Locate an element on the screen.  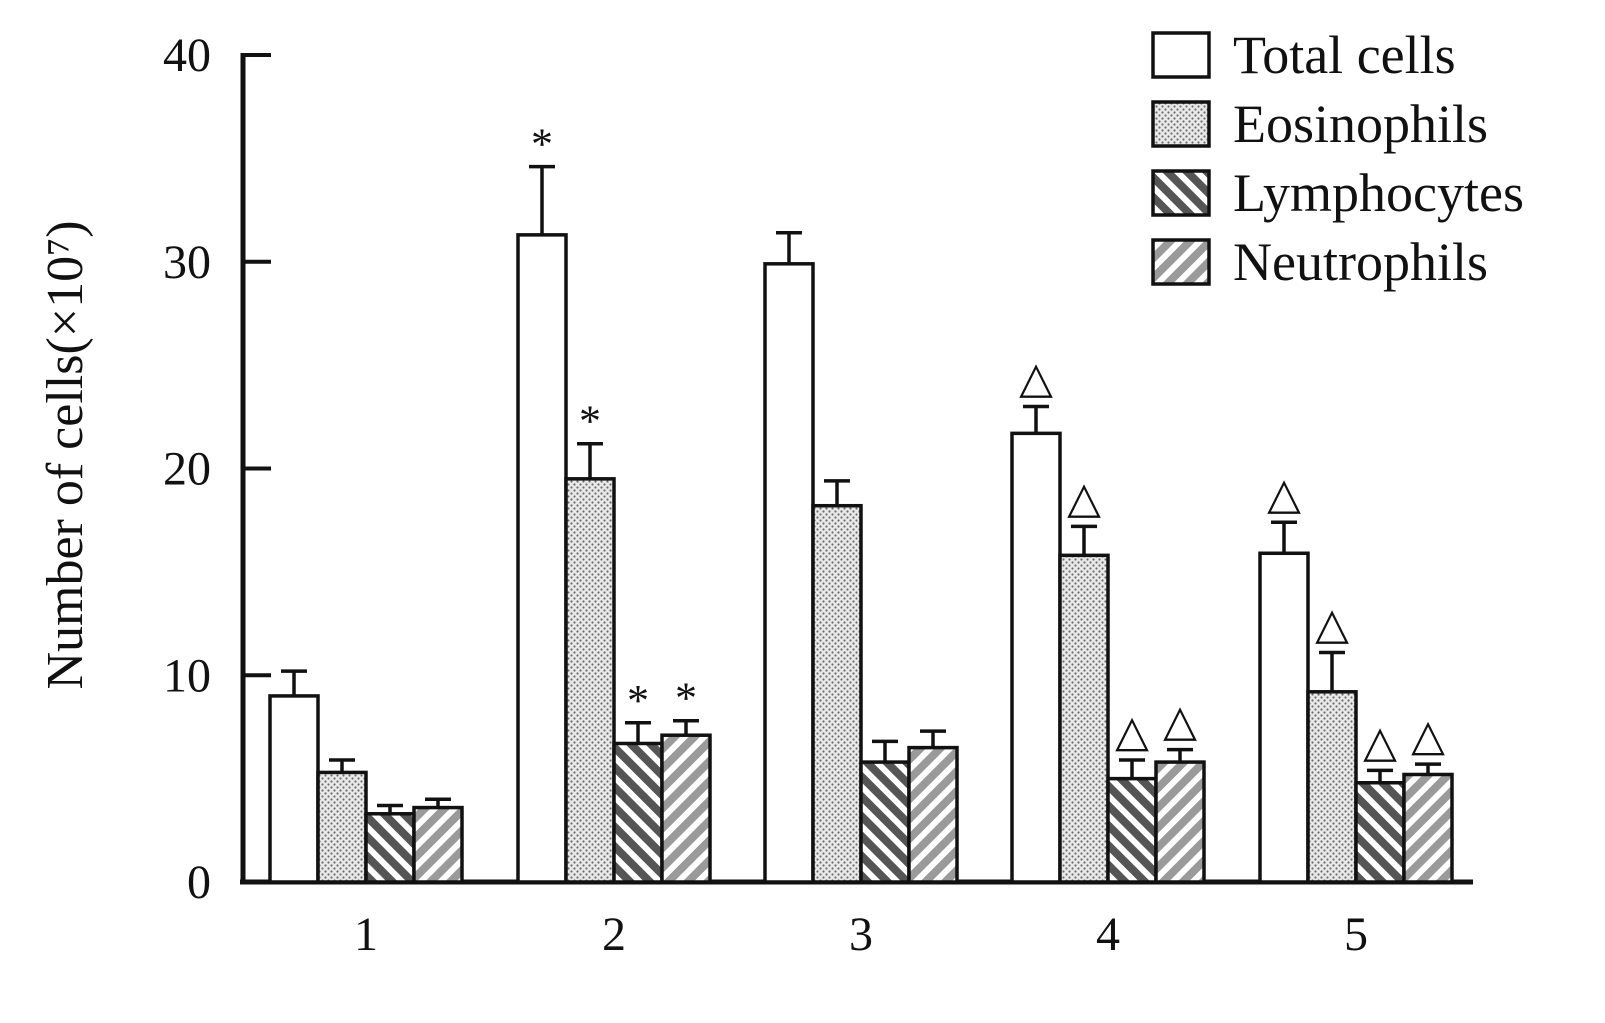
legend-label-eosinophils: Eosinophils is located at coordinates (1360, 124).